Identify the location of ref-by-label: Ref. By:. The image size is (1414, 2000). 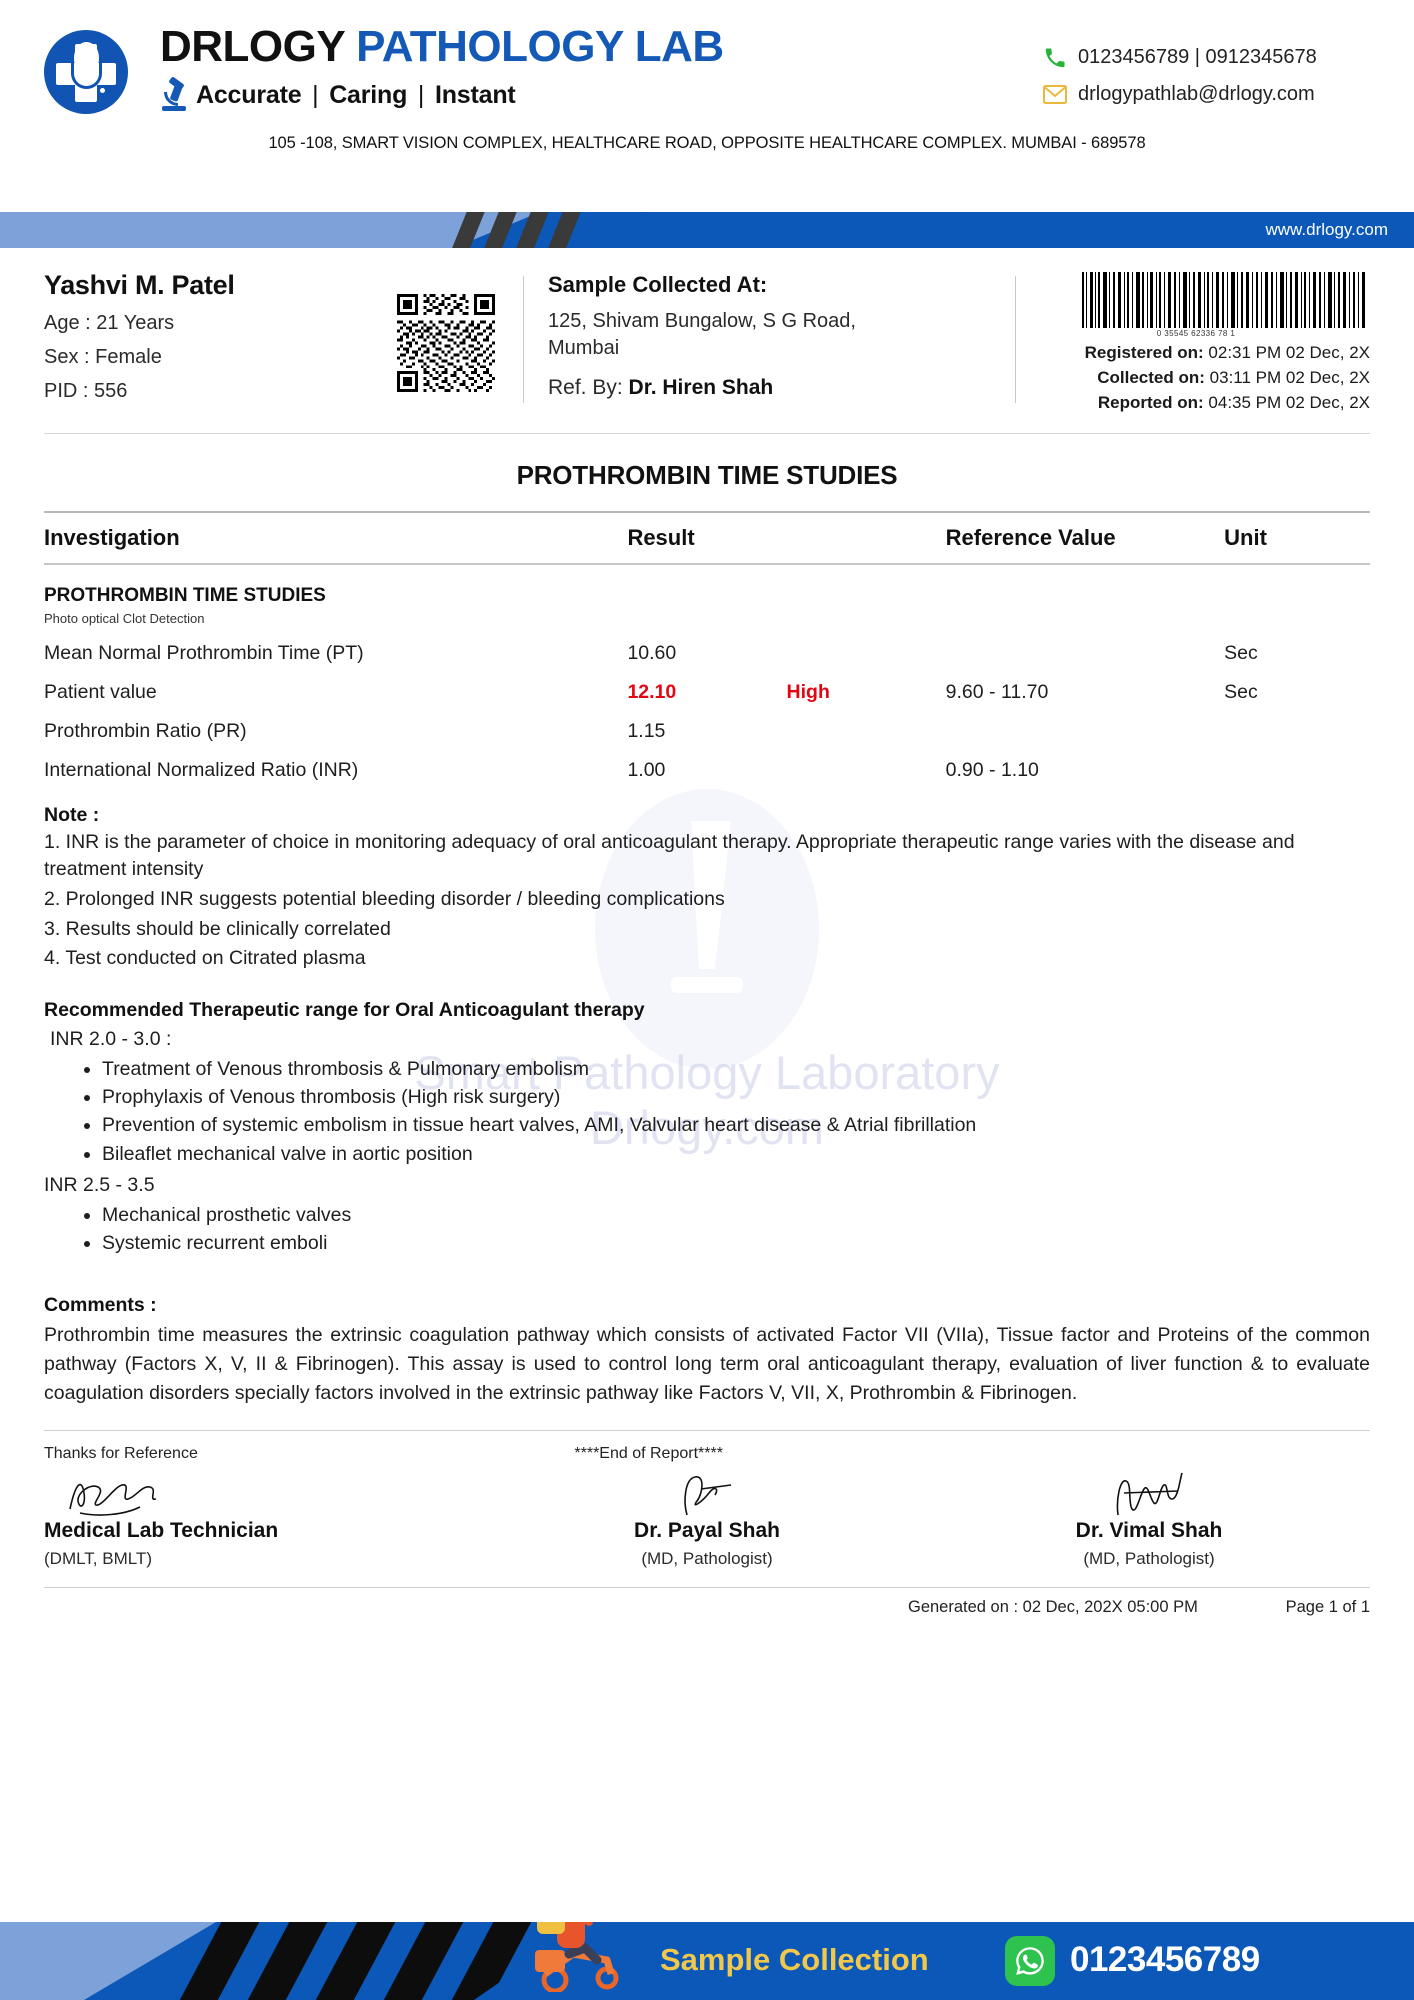
(585, 387).